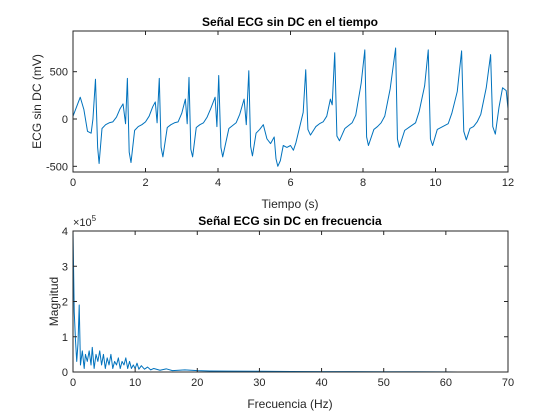 The image size is (560, 420). What do you see at coordinates (363, 183) in the screenshot?
I see `x-tick-label: 8` at bounding box center [363, 183].